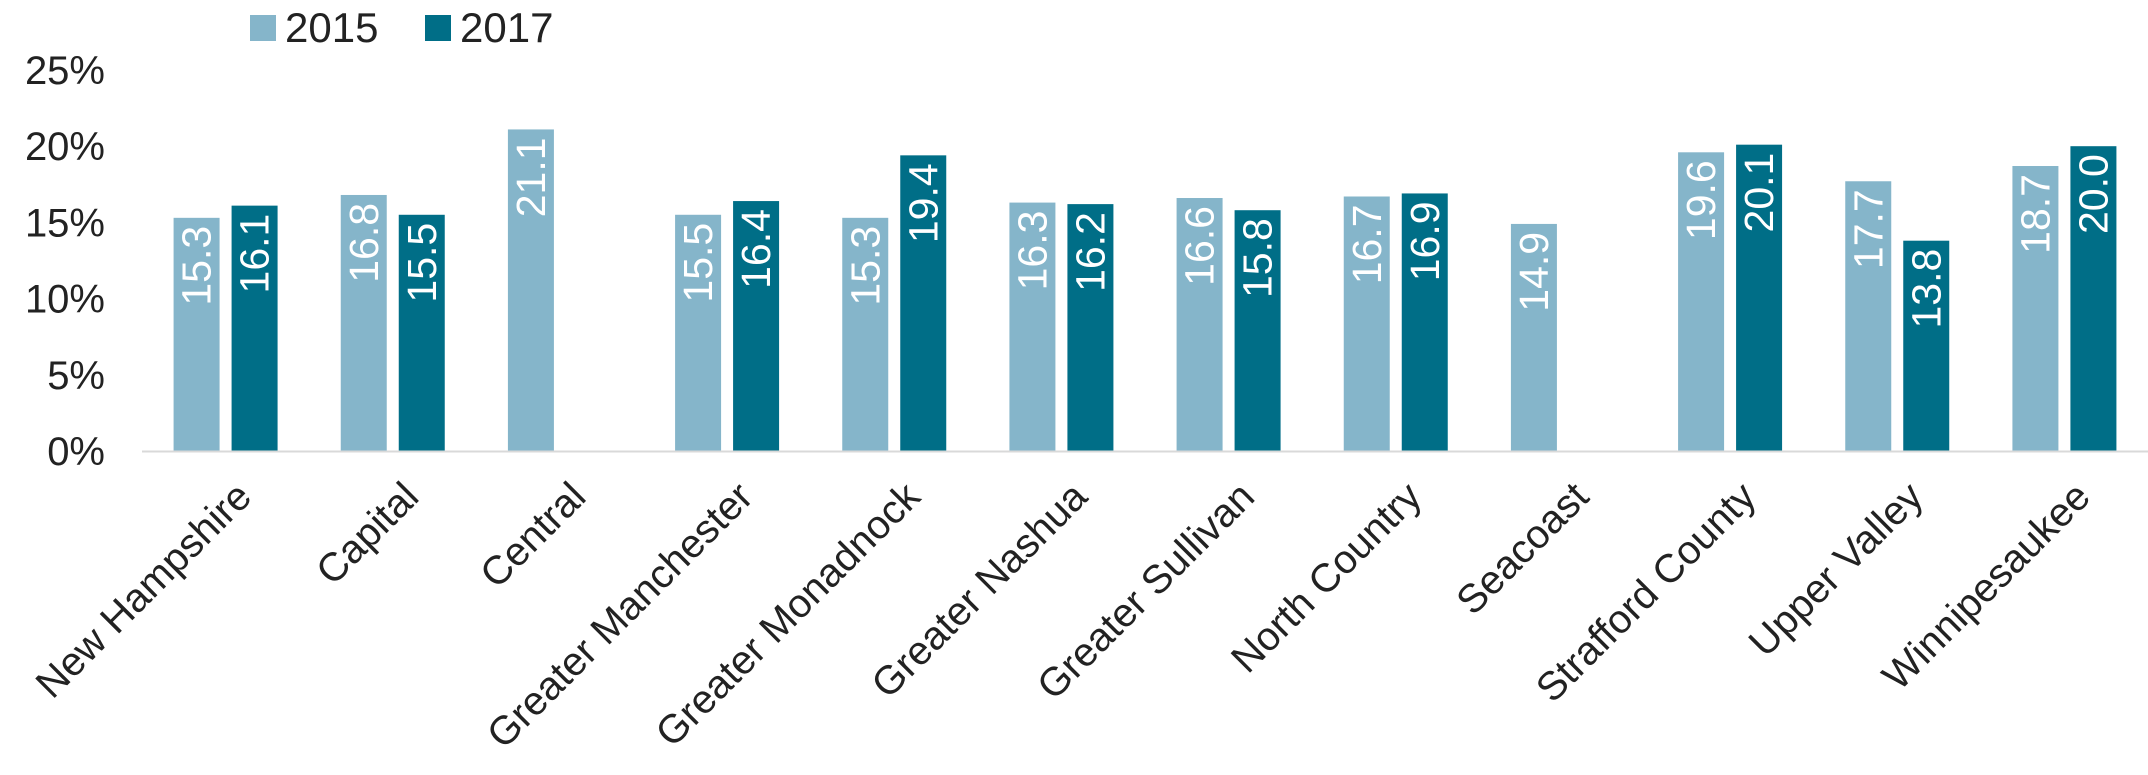  What do you see at coordinates (533, 535) in the screenshot?
I see `x-category-label: Central` at bounding box center [533, 535].